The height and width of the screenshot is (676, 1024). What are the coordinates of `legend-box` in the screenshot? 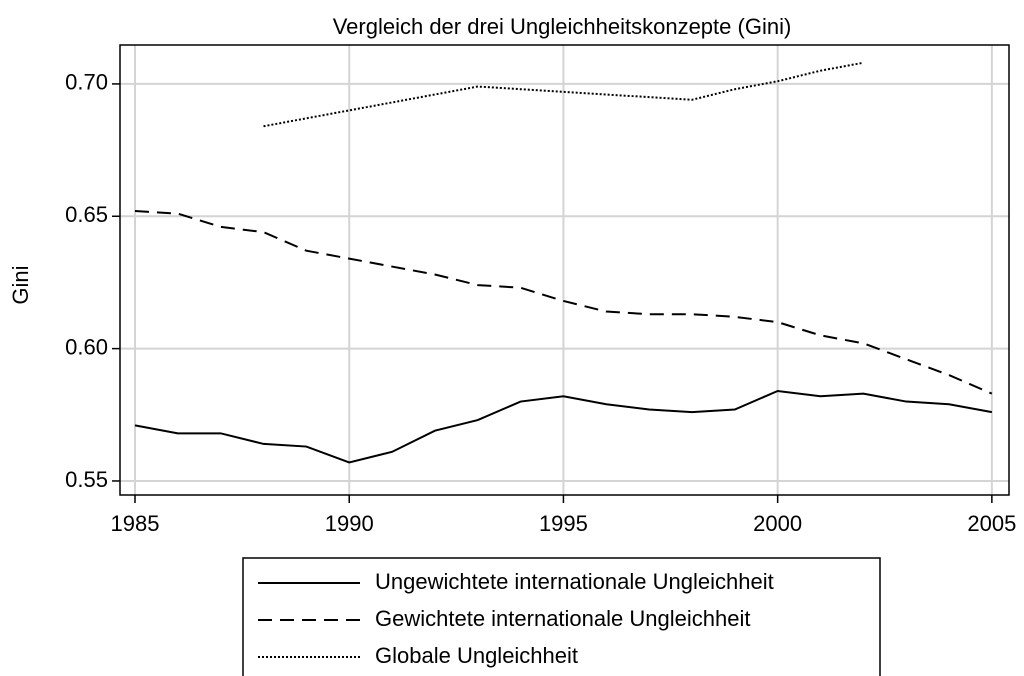 It's located at (561, 616).